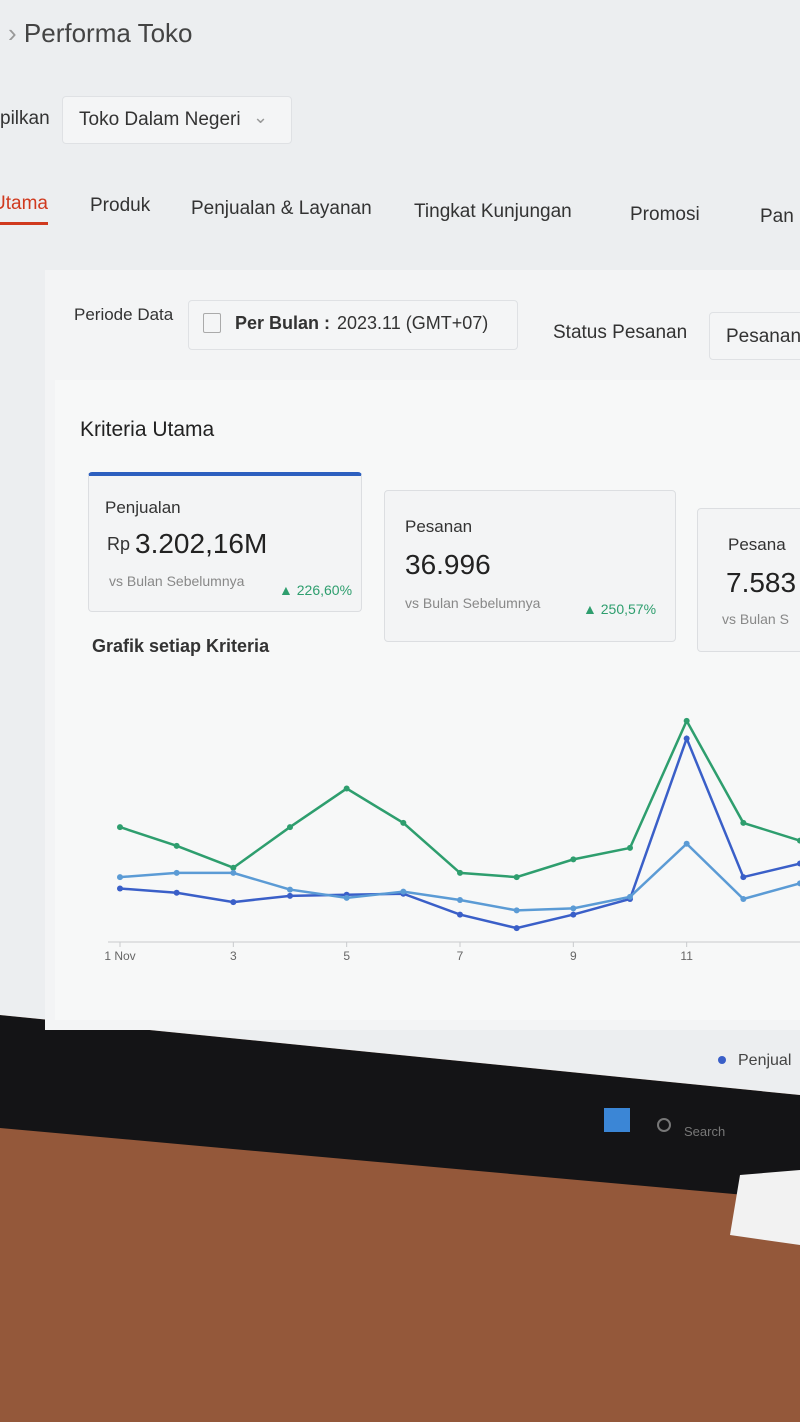  Describe the element at coordinates (124, 314) in the screenshot. I see `period-label: Periode Data` at that location.